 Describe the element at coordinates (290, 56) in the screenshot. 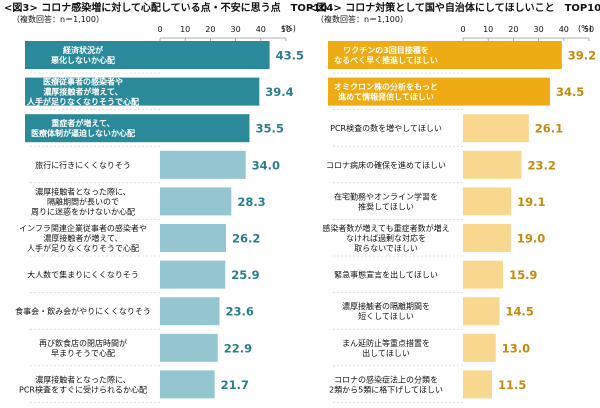

I see `value-label: 43.5` at that location.